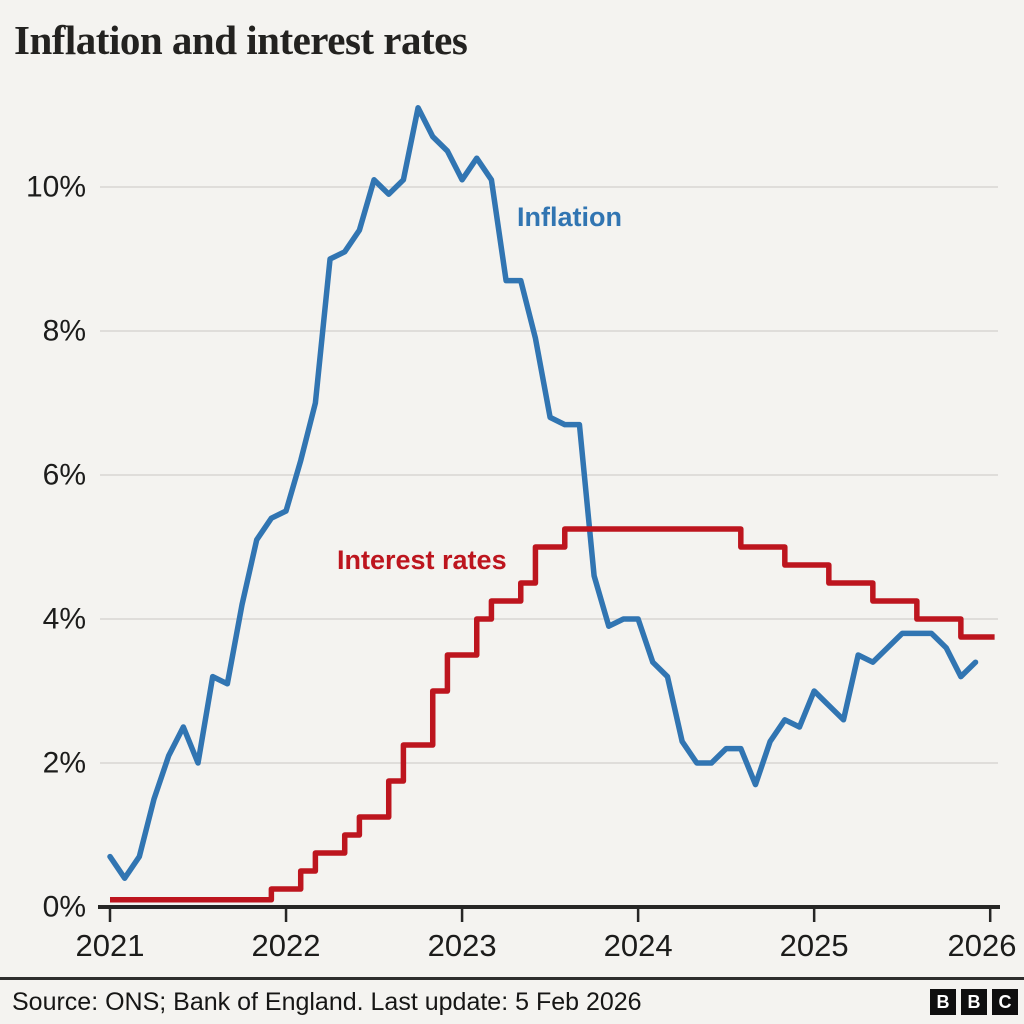 This screenshot has height=1024, width=1024. Describe the element at coordinates (64, 331) in the screenshot. I see `y-tick-label: 8%` at that location.